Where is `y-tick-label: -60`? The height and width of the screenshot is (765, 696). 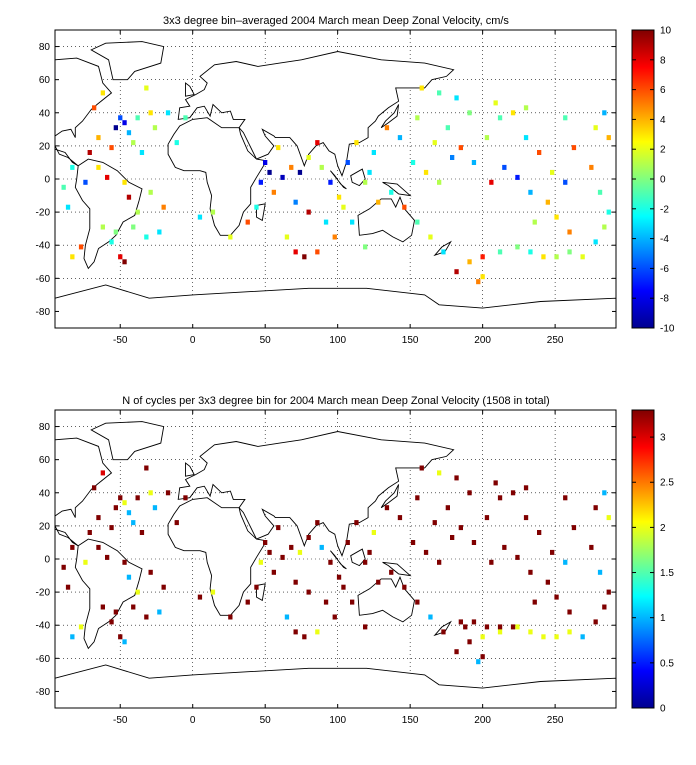
y-tick-label: -60 is located at coordinates (43, 659).